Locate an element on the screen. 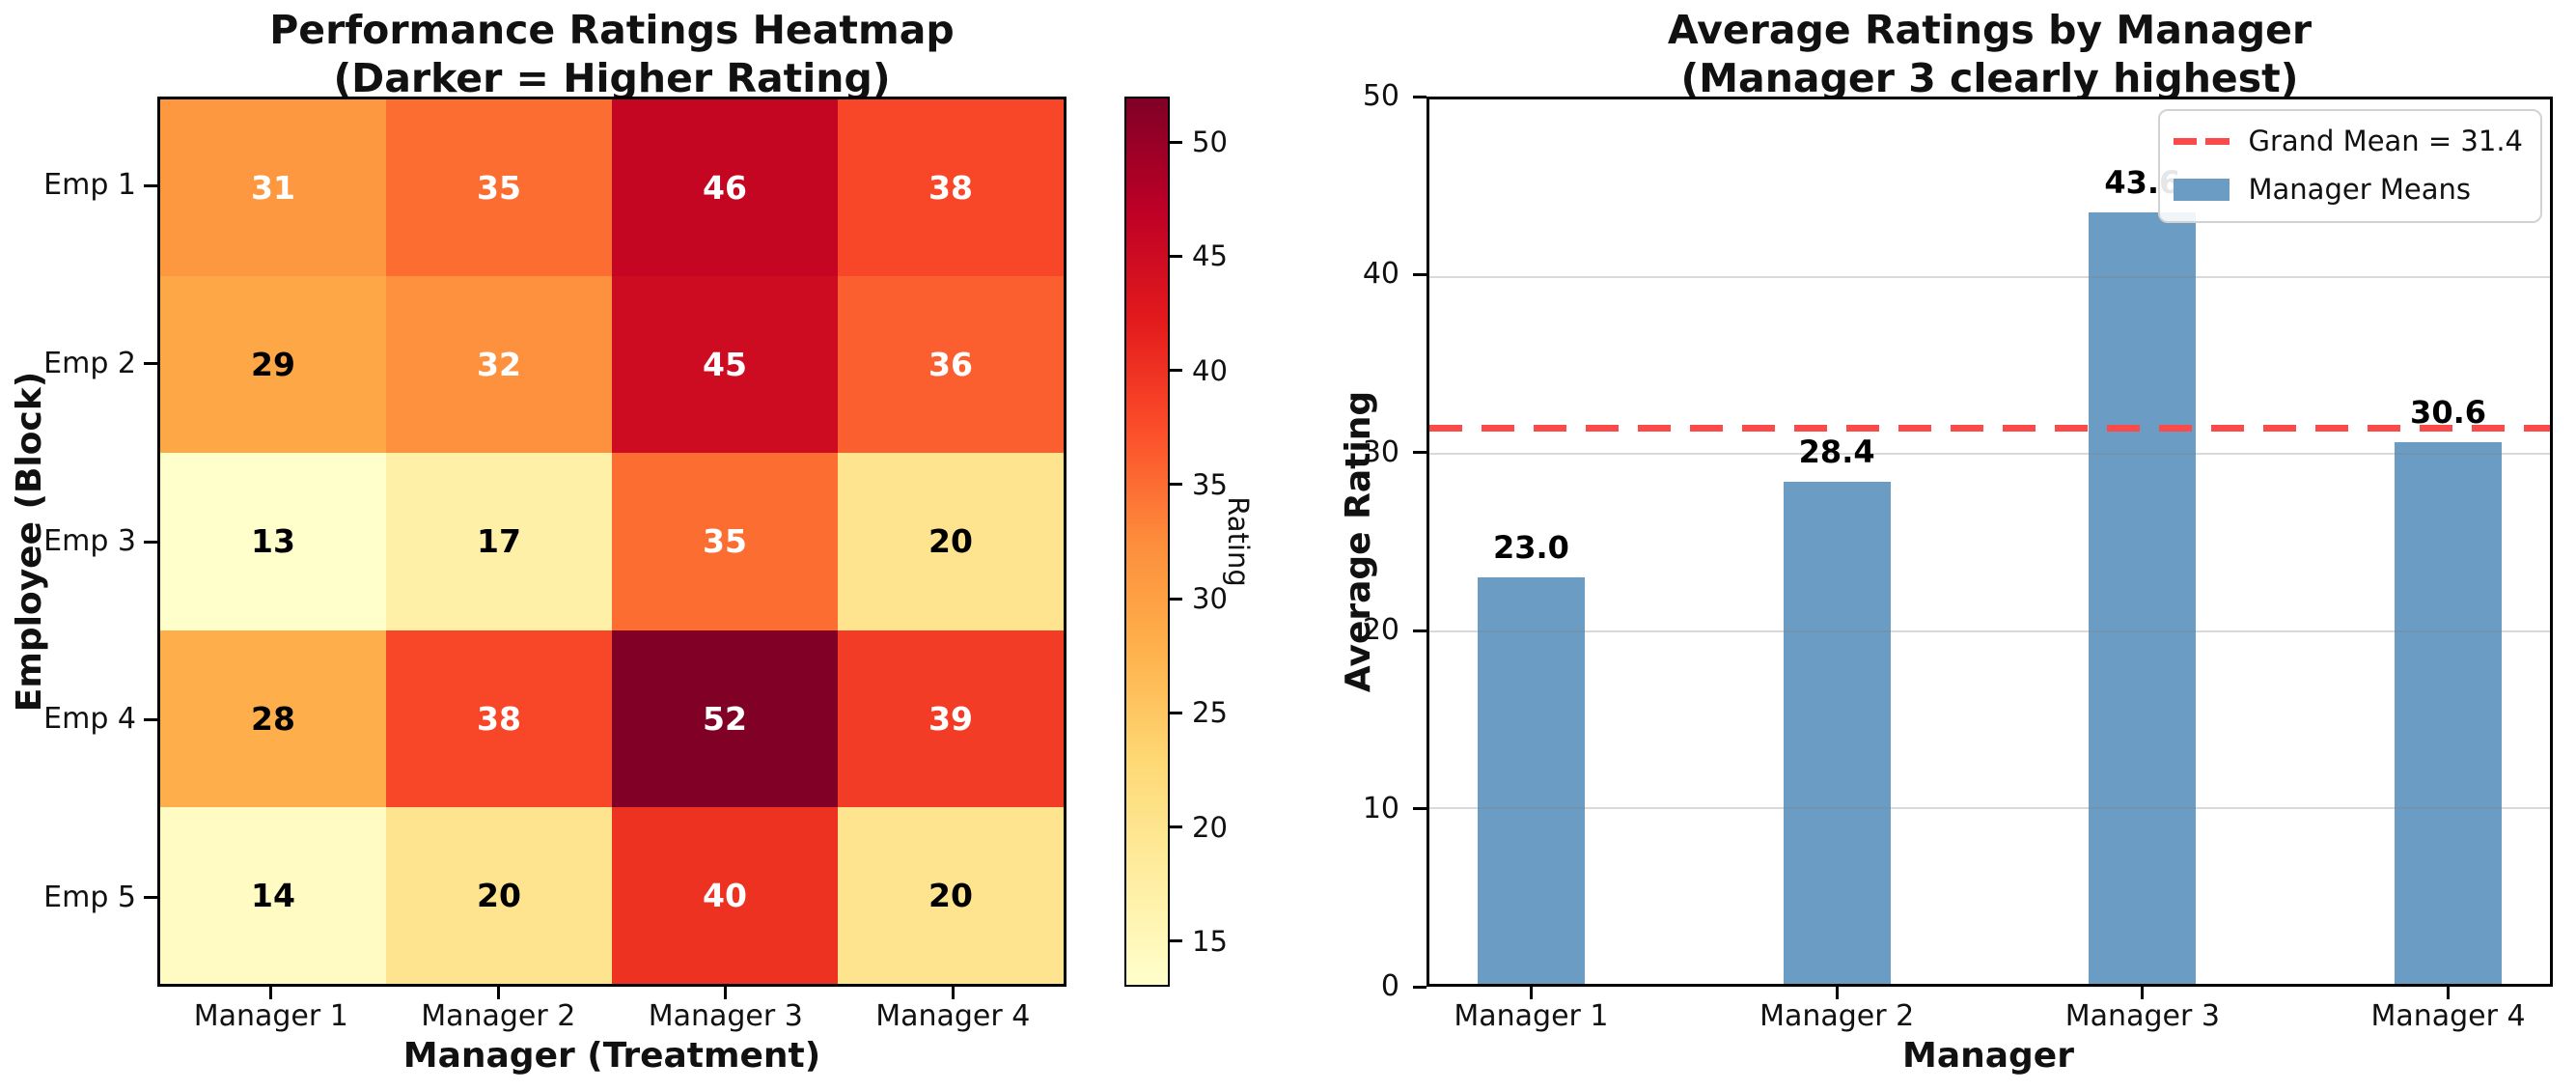 This screenshot has height=1091, width=2576. heatmap-cell-value: 28 is located at coordinates (273, 718).